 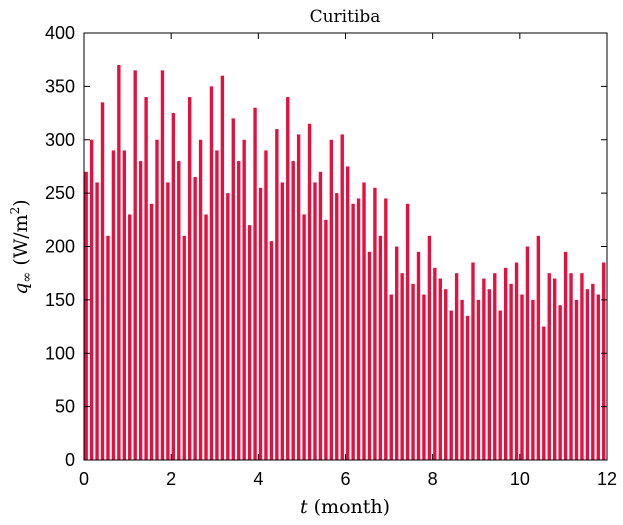 What do you see at coordinates (15, 211) in the screenshot?
I see `y-axis-label-sup: 2` at bounding box center [15, 211].